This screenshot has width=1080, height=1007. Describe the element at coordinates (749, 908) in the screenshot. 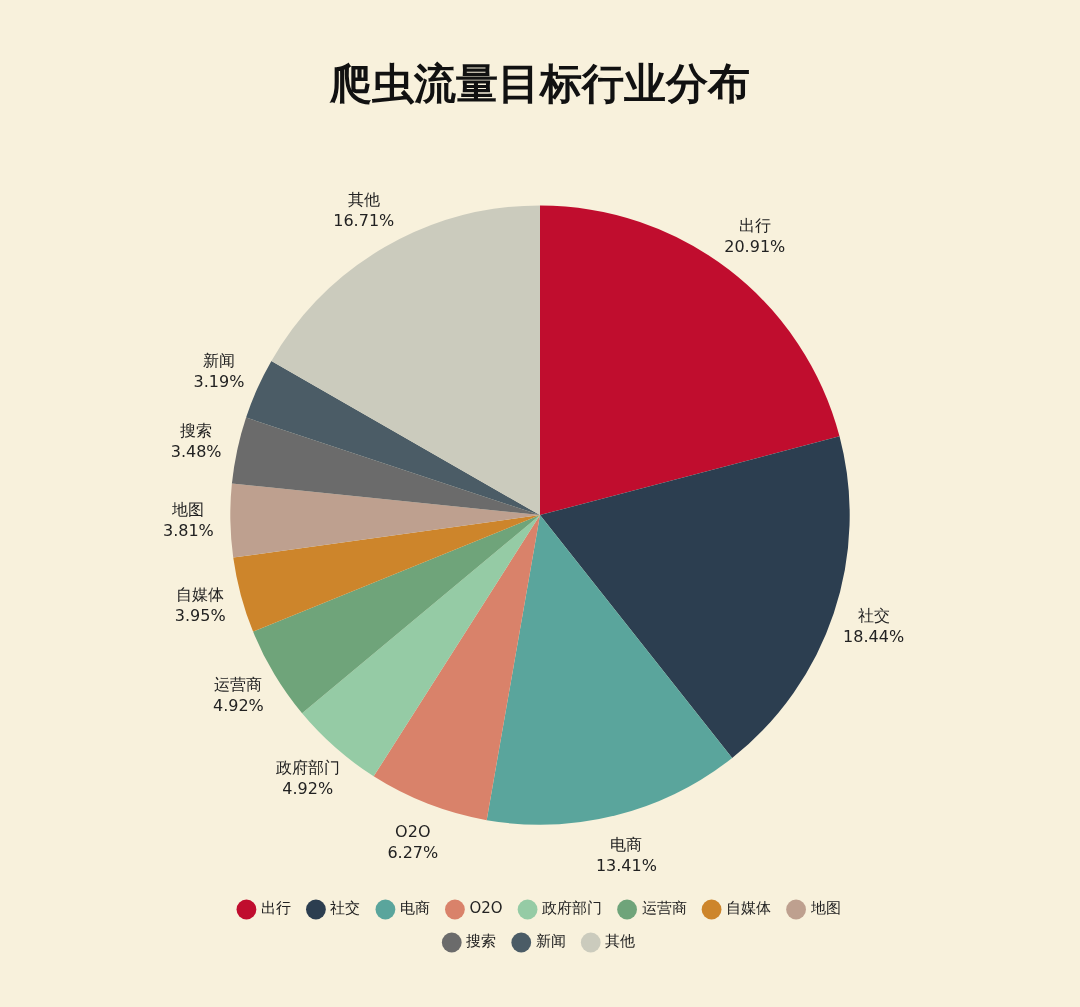

I see `legend-label: 自媒体` at that location.